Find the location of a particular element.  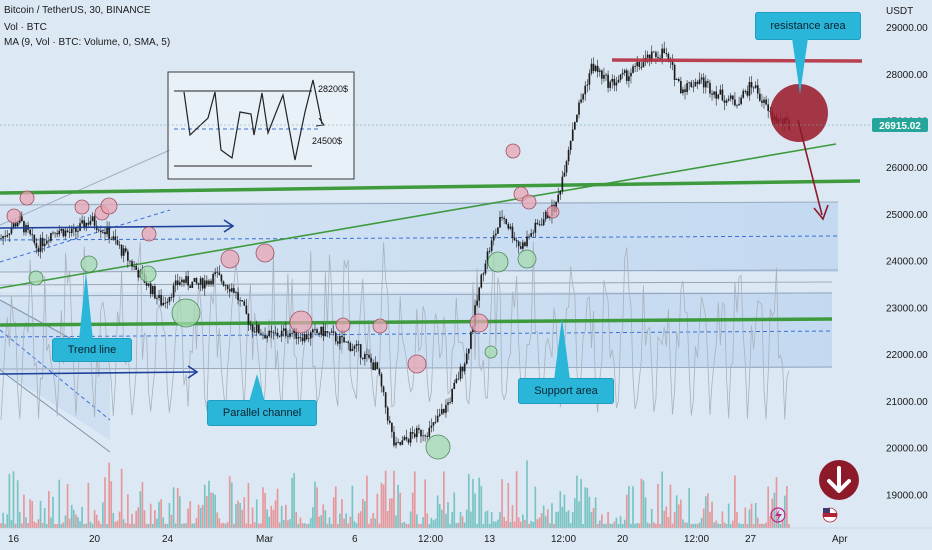

descending-channel is located at coordinates (55, 370).